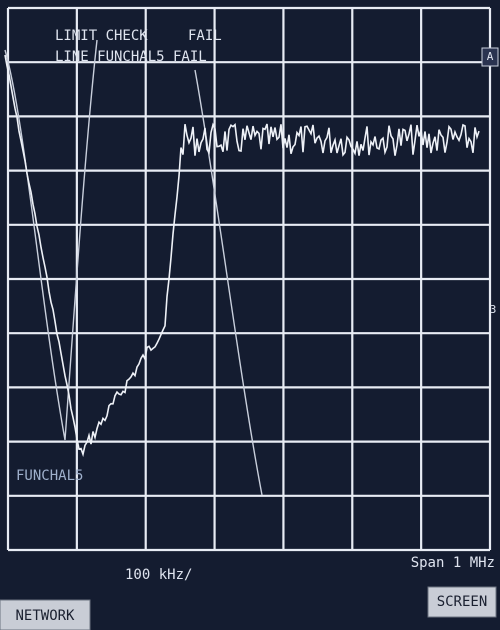  Describe the element at coordinates (131, 57) in the screenshot. I see `line-status: LINE FUNCHAL5 FAIL` at that location.